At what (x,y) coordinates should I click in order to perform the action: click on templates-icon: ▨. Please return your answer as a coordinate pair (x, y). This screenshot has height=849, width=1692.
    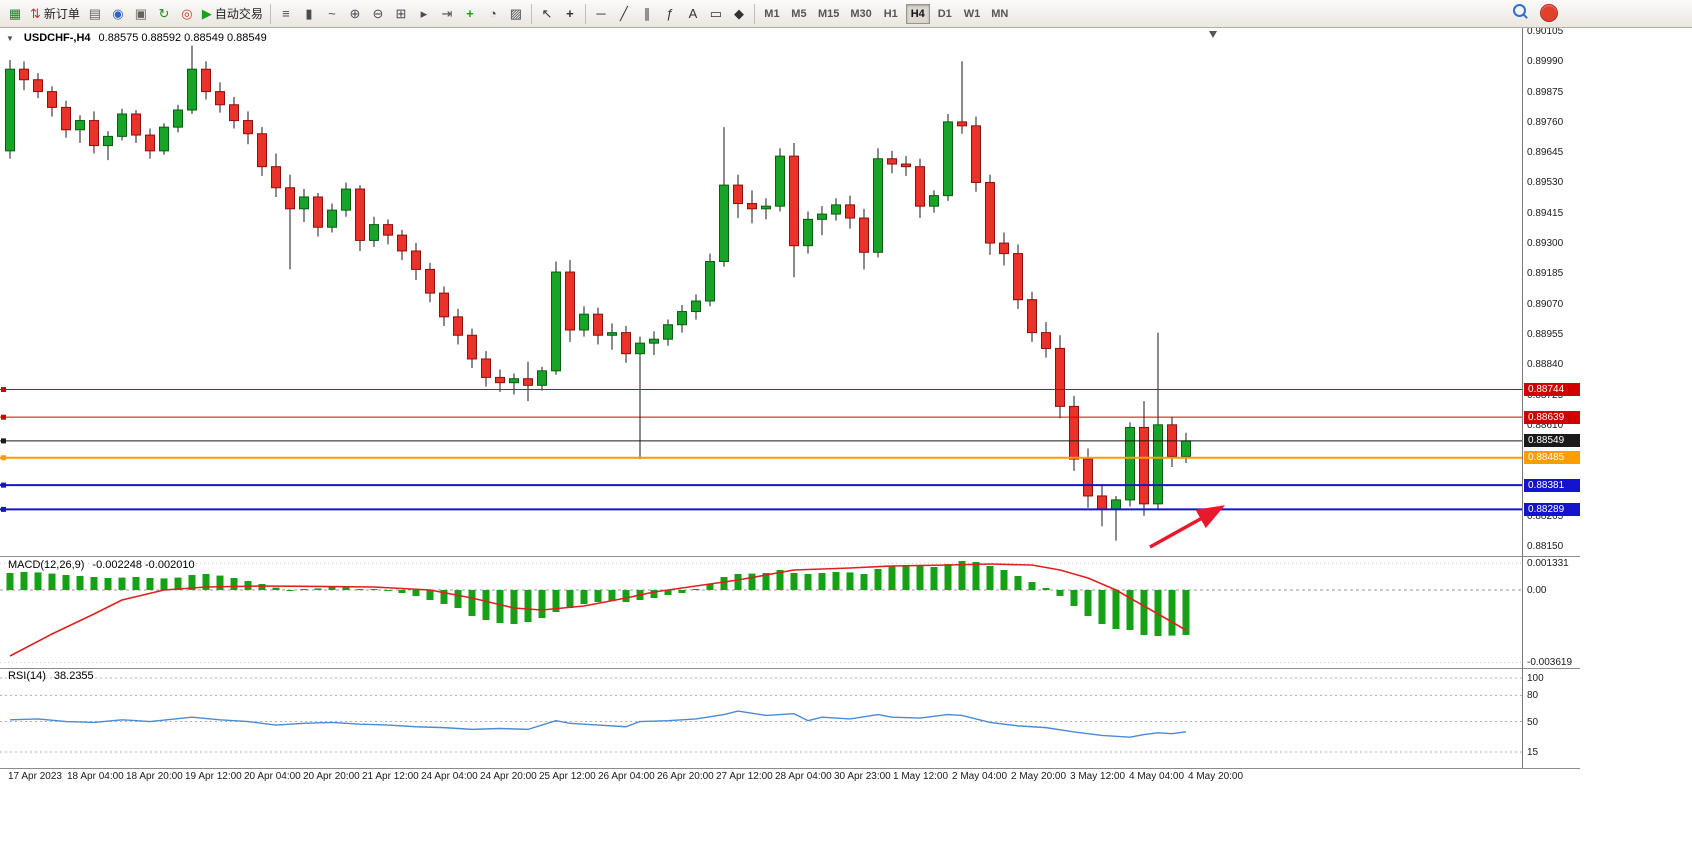
    Looking at the image, I should click on (516, 14).